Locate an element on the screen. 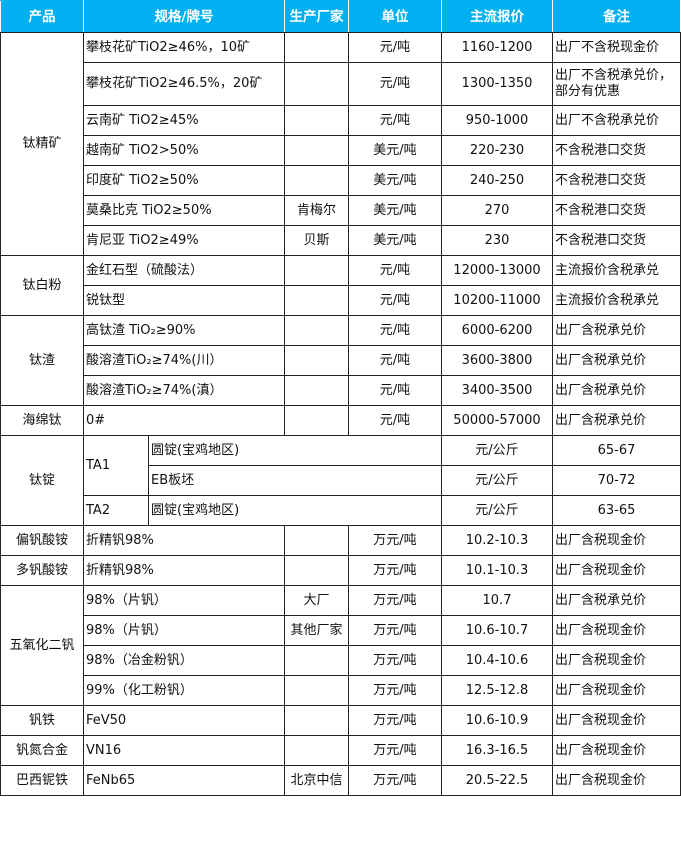  table-row: 印度矿 TiO2≥50% 美元/吨 240-250 不含税港口交货 is located at coordinates (341, 180).